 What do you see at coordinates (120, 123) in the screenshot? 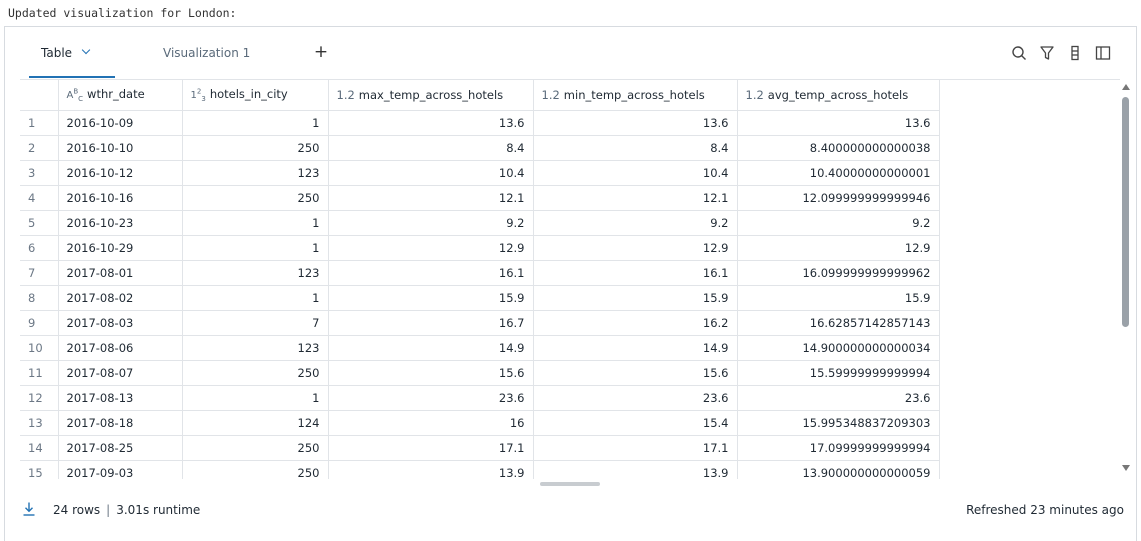
I see `table-cell: 2016-10-09` at bounding box center [120, 123].